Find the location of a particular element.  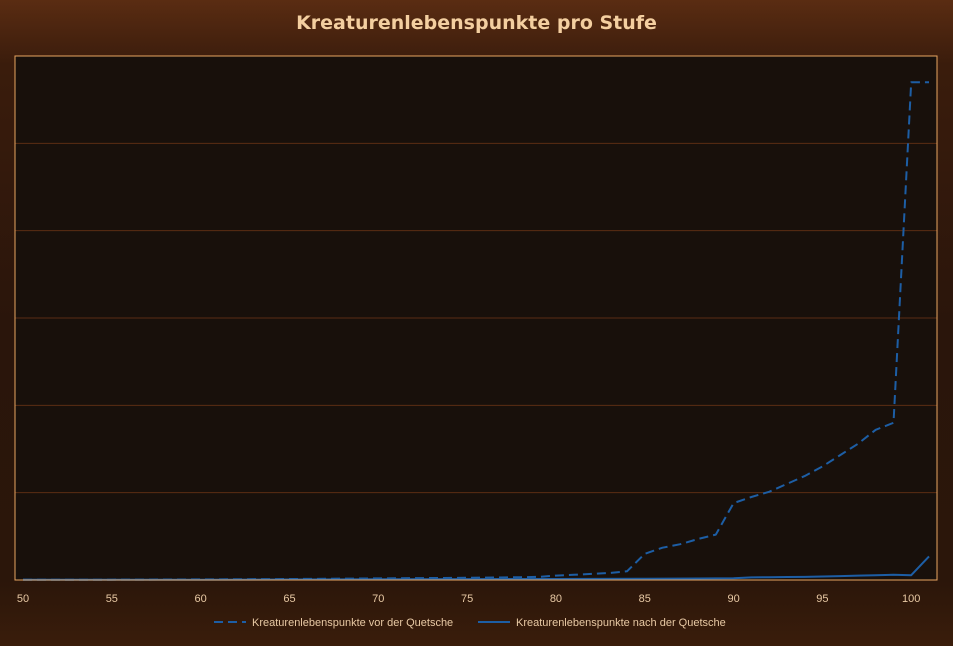

x-tick-label: 70 is located at coordinates (378, 599).